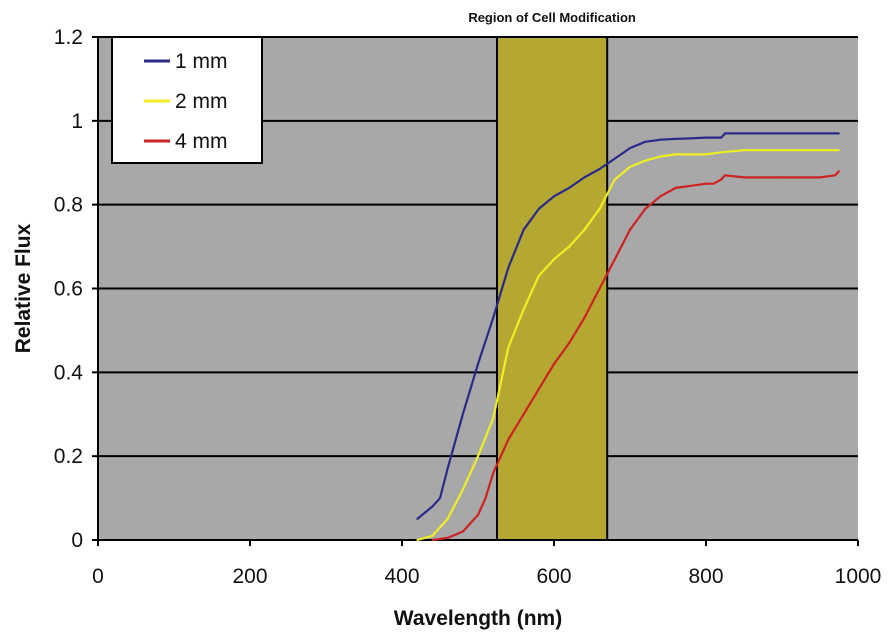 The width and height of the screenshot is (888, 634). I want to click on legend: 1 mm 2 mm 4 mm, so click(187, 100).